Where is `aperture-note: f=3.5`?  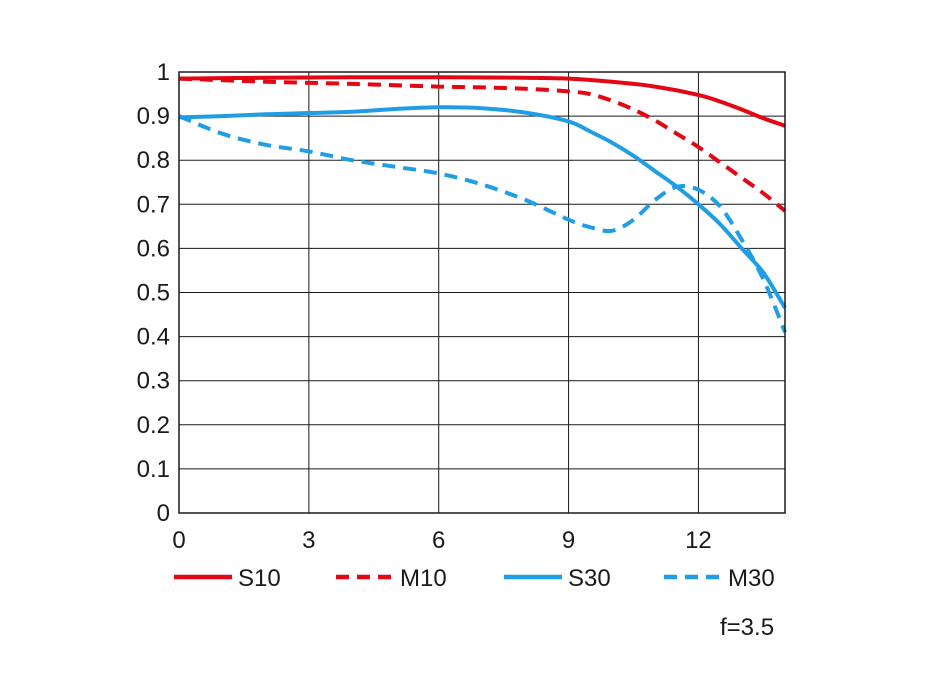
aperture-note: f=3.5 is located at coordinates (747, 627).